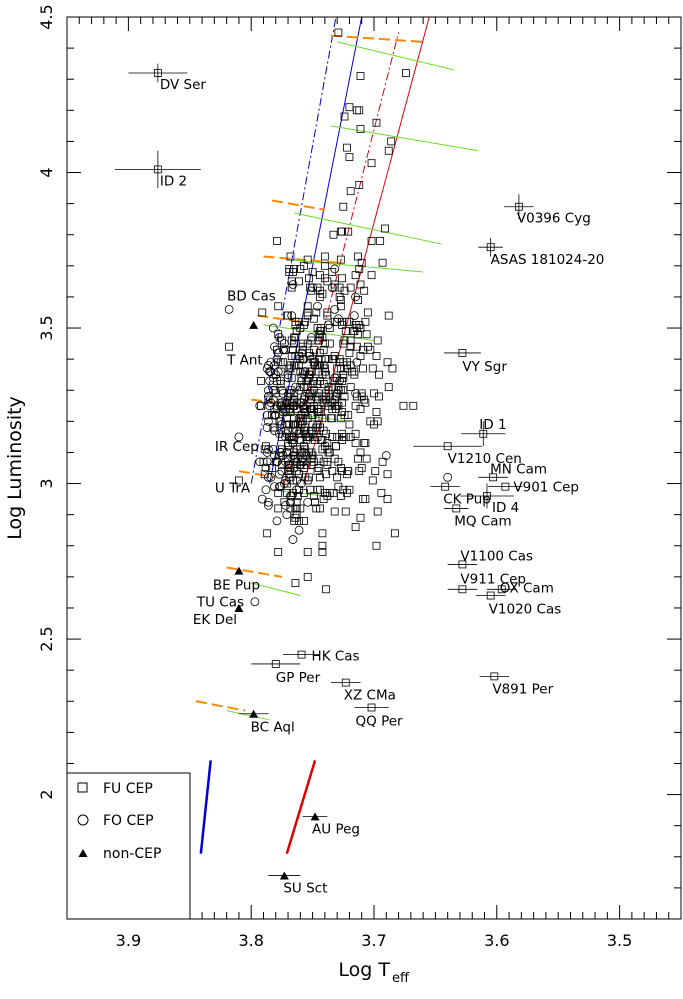 This screenshot has height=999, width=683. Describe the element at coordinates (554, 219) in the screenshot. I see `star-label: V0396 Cyg` at that location.